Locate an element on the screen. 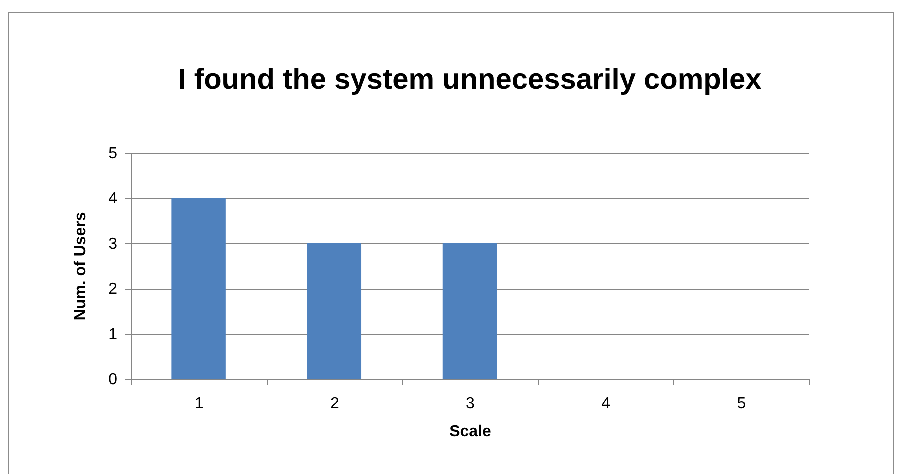  x-tick-label: 4 is located at coordinates (606, 404).